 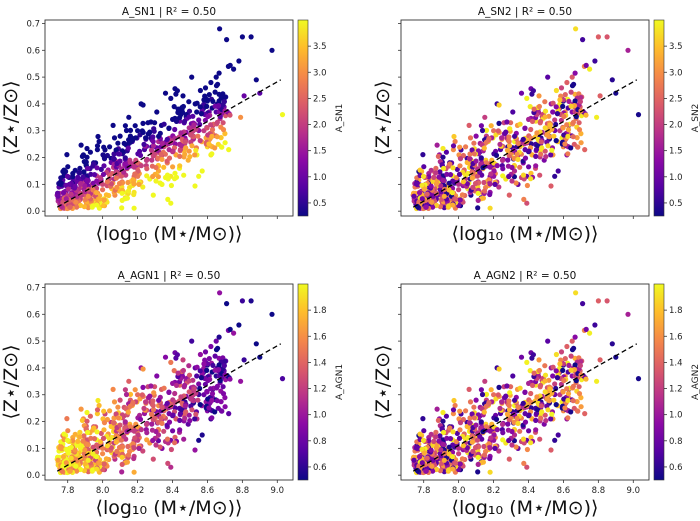 What do you see at coordinates (68, 491) in the screenshot?
I see `x-tick-label: 7.8` at bounding box center [68, 491].